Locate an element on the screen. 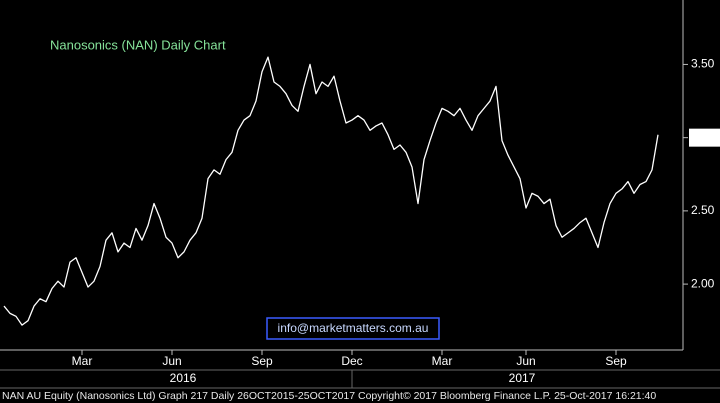  annotation-box is located at coordinates (353, 328).